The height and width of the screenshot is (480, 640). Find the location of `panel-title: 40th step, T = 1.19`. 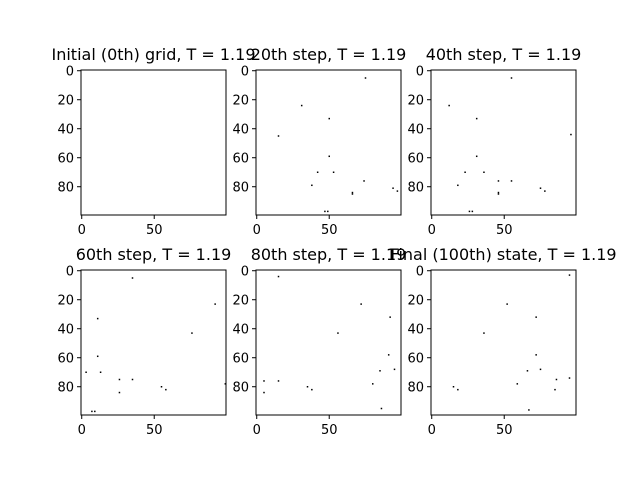

panel-title: 40th step, T = 1.19 is located at coordinates (504, 54).